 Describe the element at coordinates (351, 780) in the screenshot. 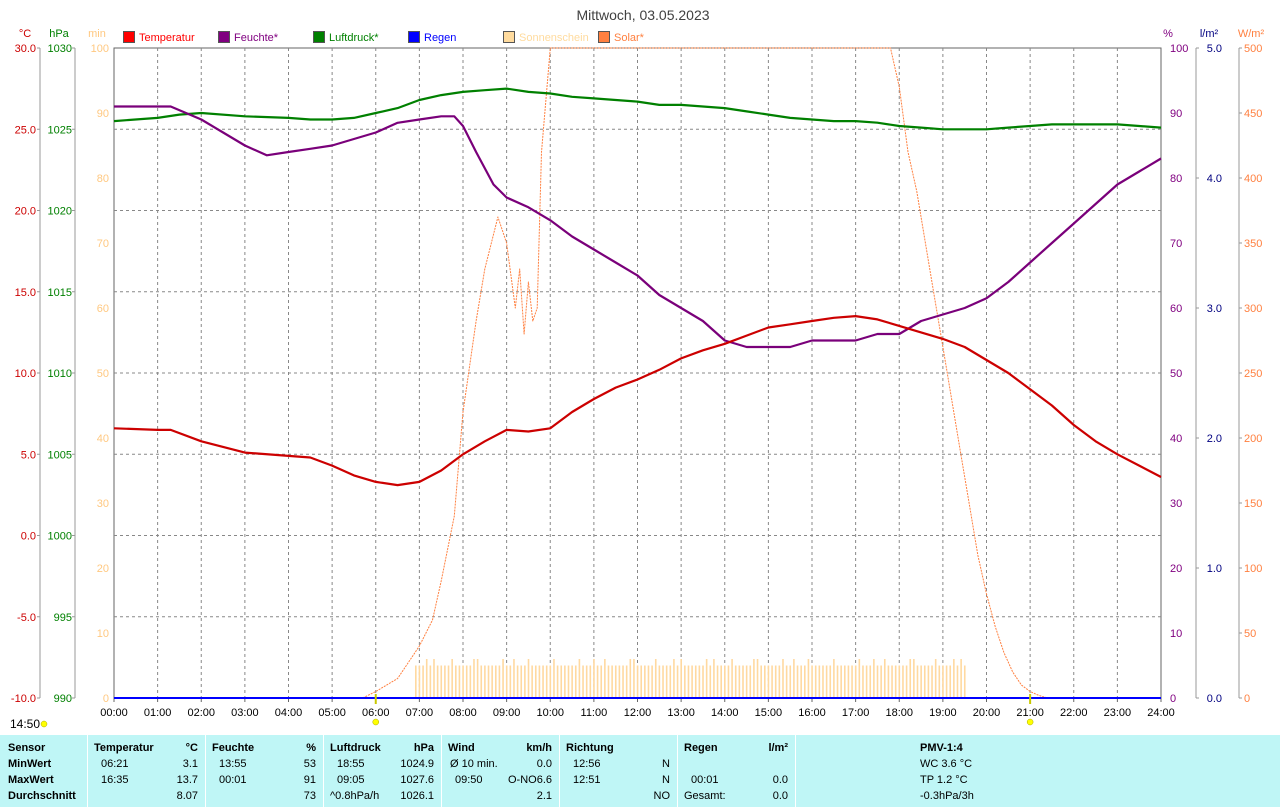

I see `press-max-time: 09:05` at that location.